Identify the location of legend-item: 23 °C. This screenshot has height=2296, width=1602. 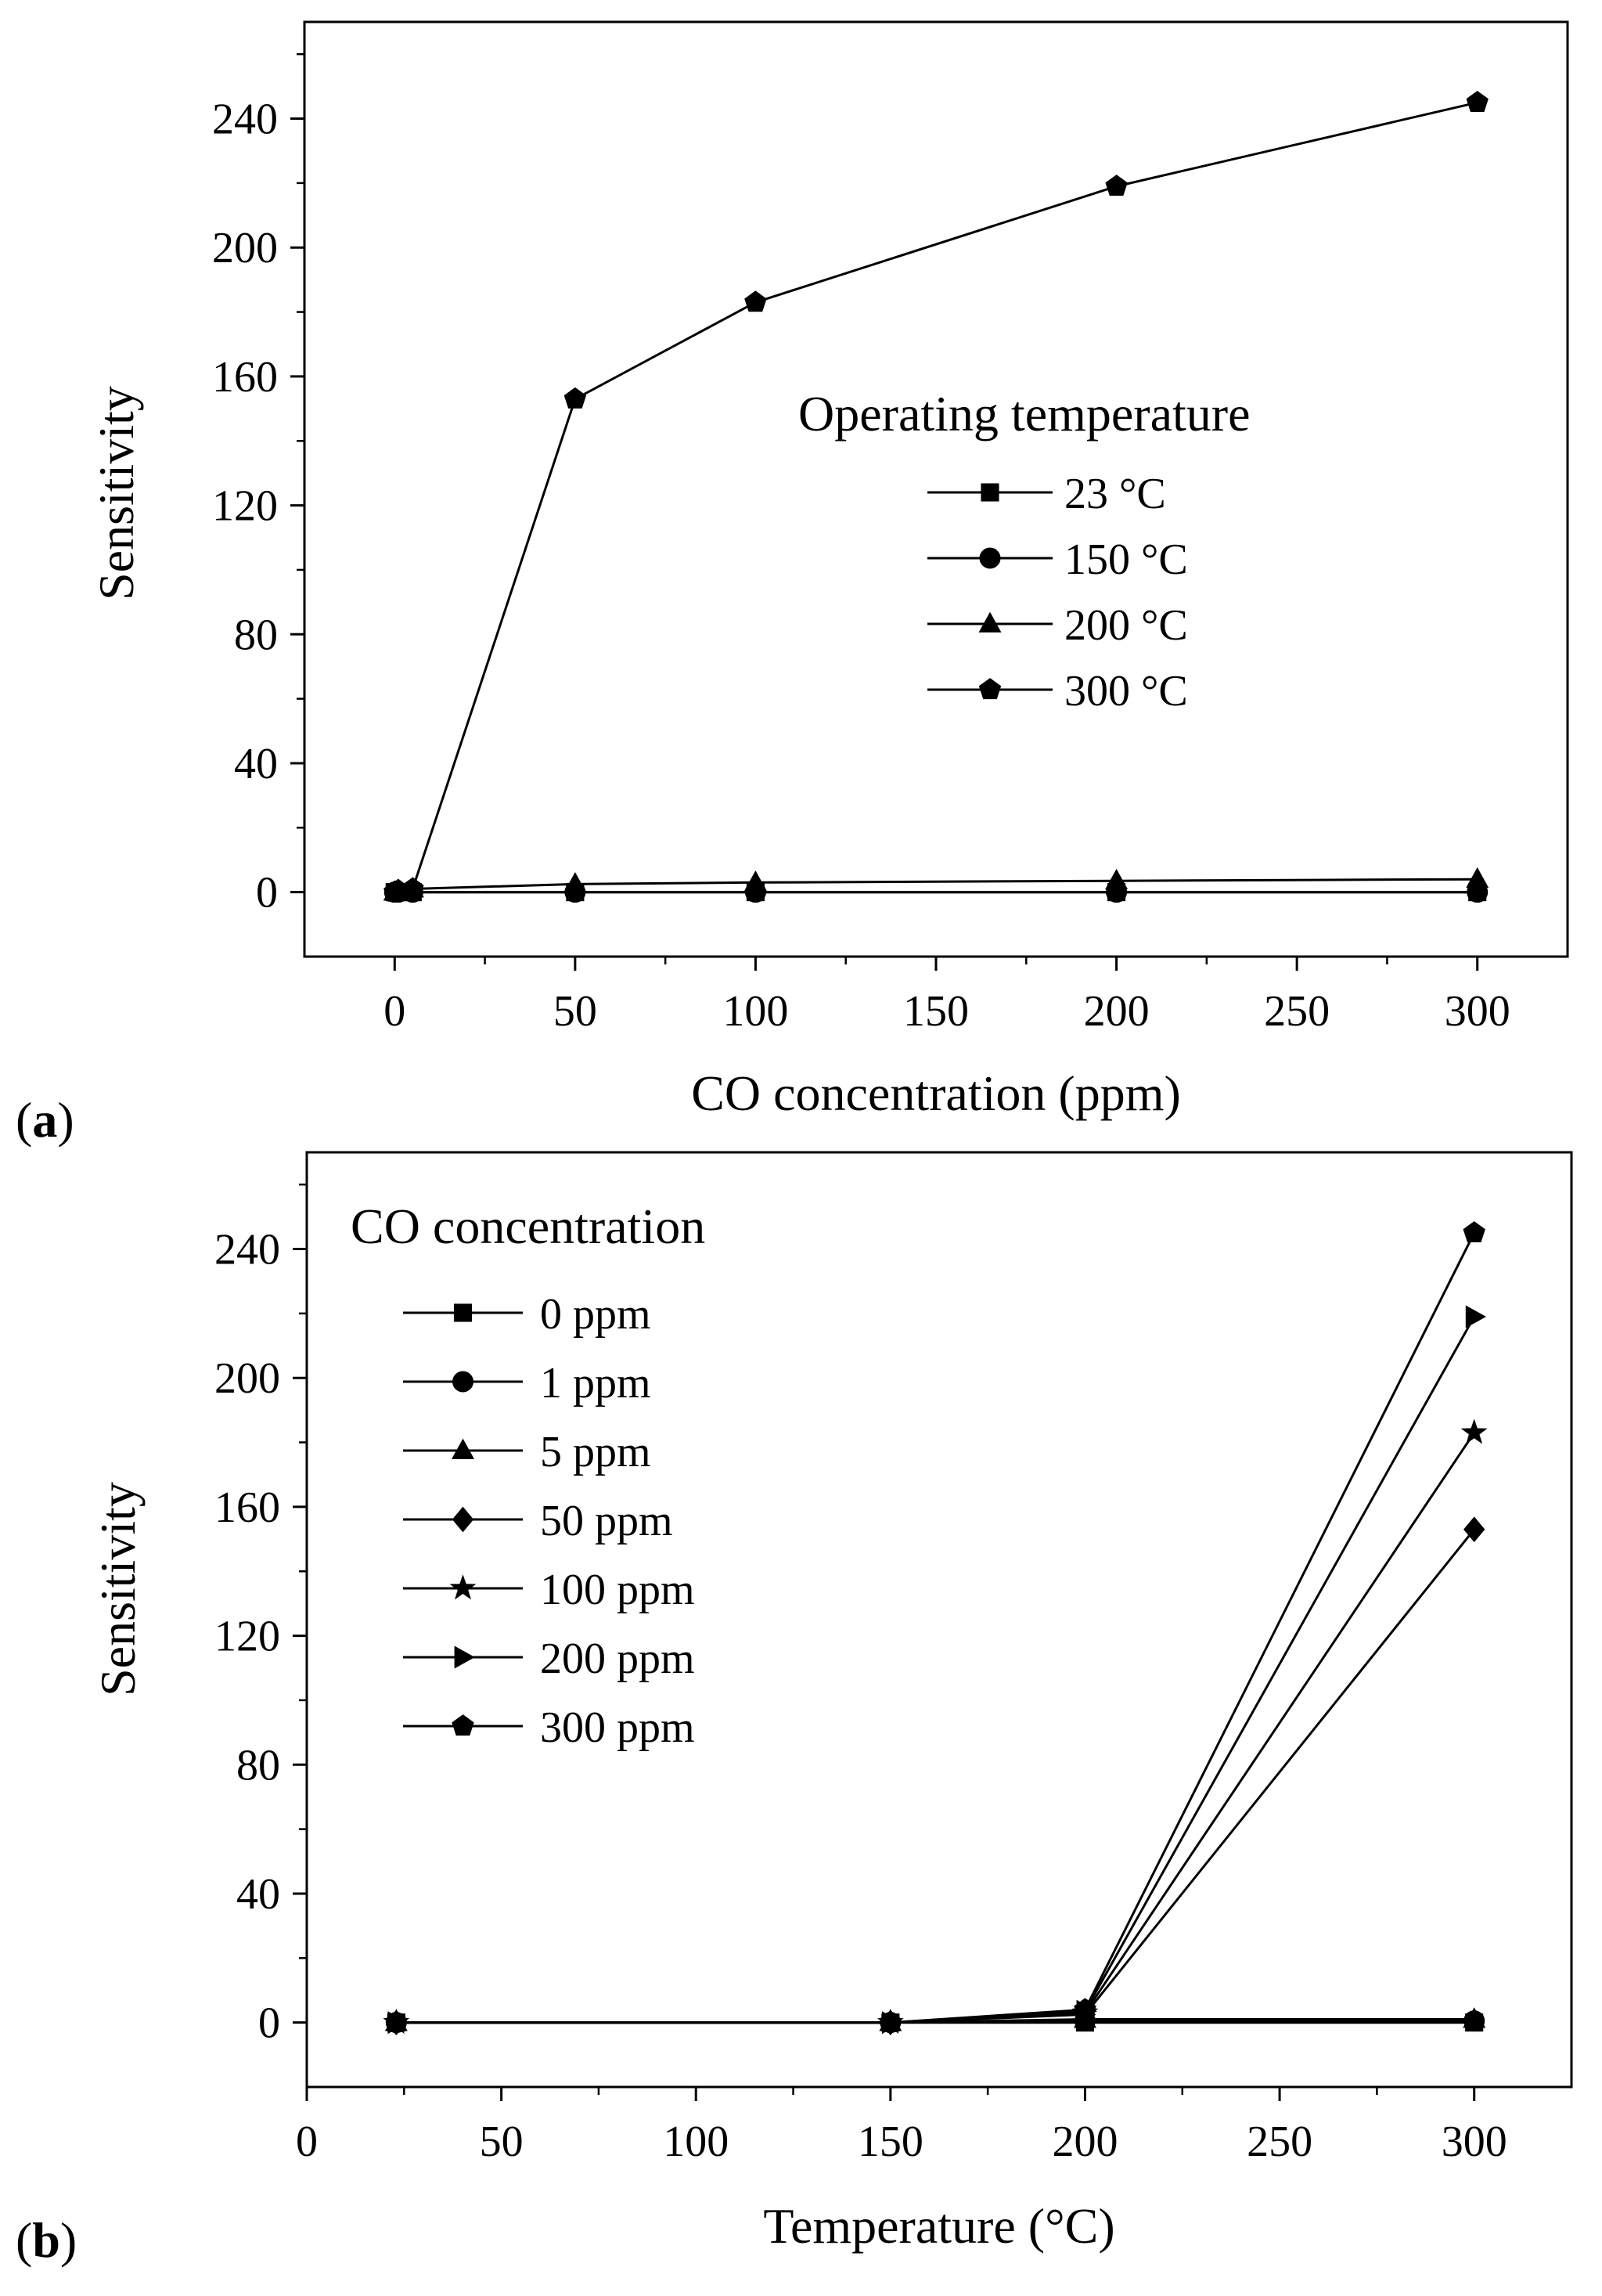
(1046, 494).